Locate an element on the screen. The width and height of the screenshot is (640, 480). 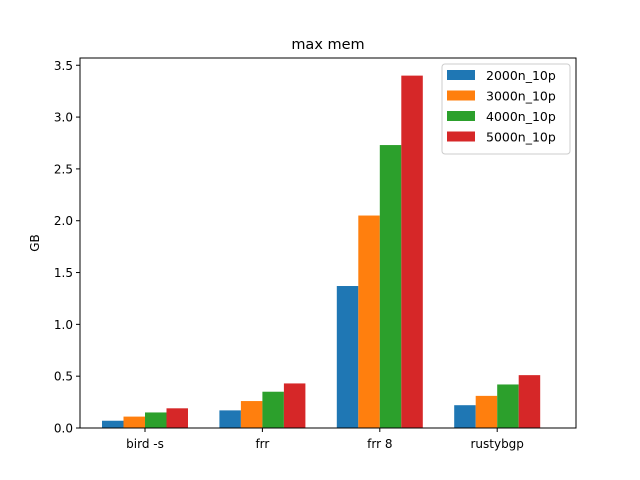
bar-5000n_10p-frr is located at coordinates (294, 405).